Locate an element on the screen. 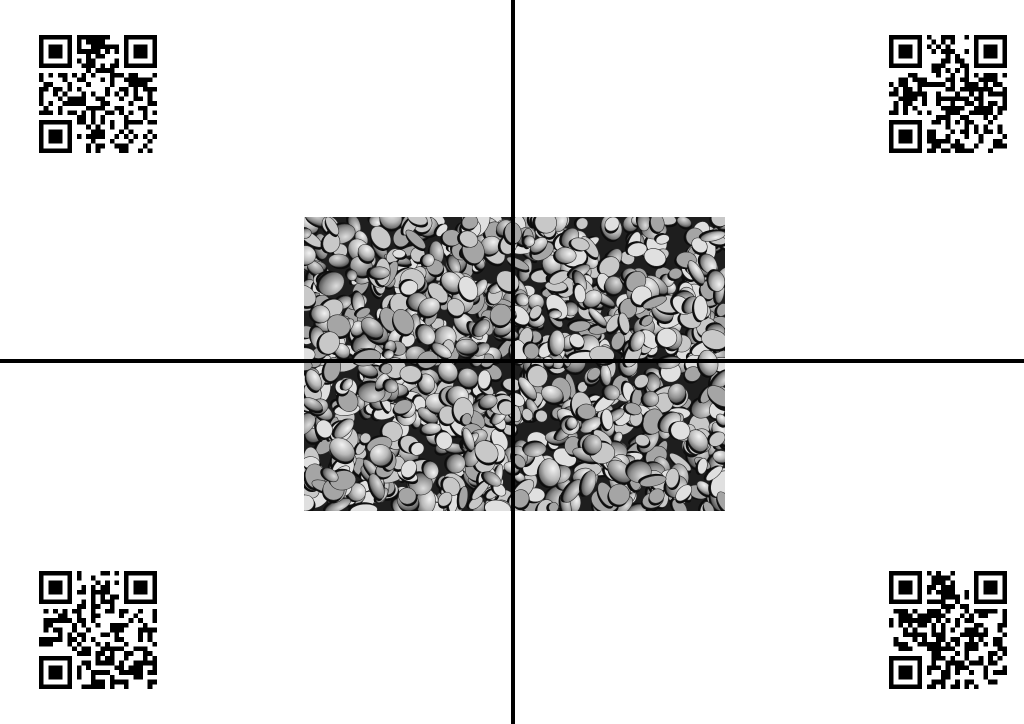 Image resolution: width=1024 pixels, height=724 pixels. qr-code-top-left is located at coordinates (98, 94).